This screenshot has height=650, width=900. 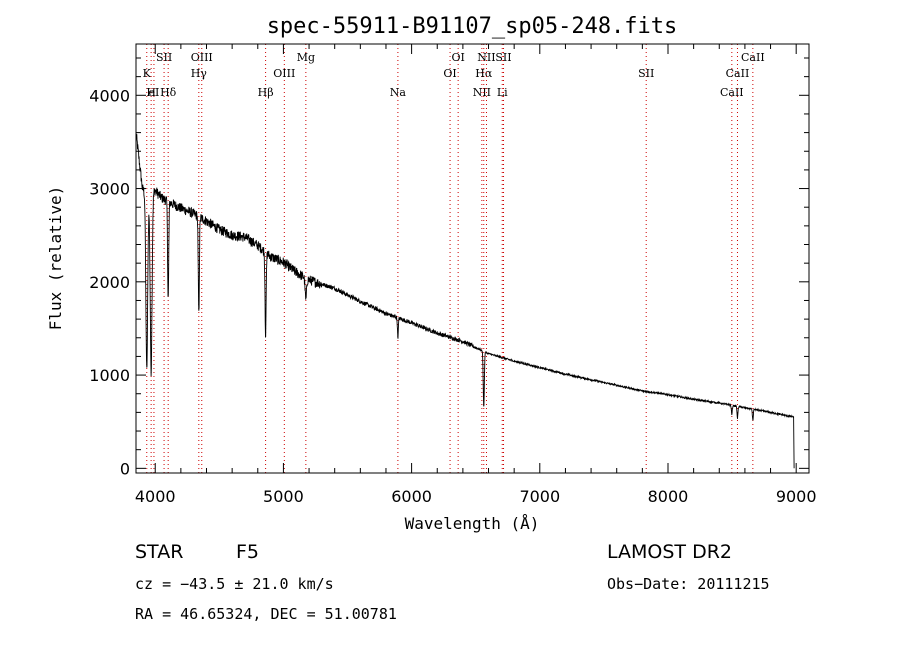 What do you see at coordinates (55, 258) in the screenshot?
I see `y-axis-label: Flux (relative)` at bounding box center [55, 258].